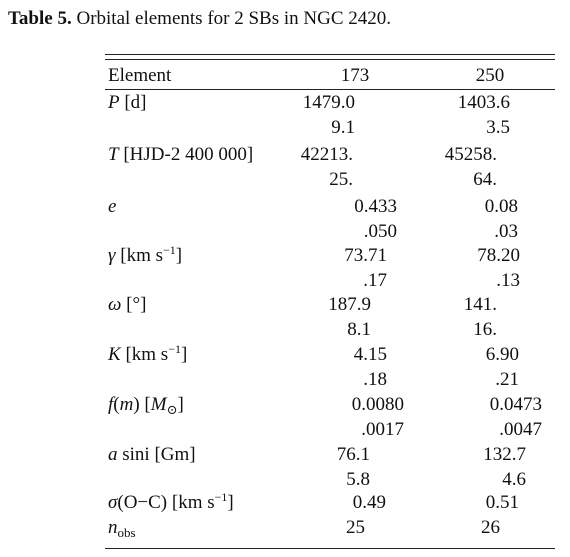 Image resolution: width=570 pixels, height=557 pixels. What do you see at coordinates (520, 429) in the screenshot?
I see `error: .0047` at bounding box center [520, 429].